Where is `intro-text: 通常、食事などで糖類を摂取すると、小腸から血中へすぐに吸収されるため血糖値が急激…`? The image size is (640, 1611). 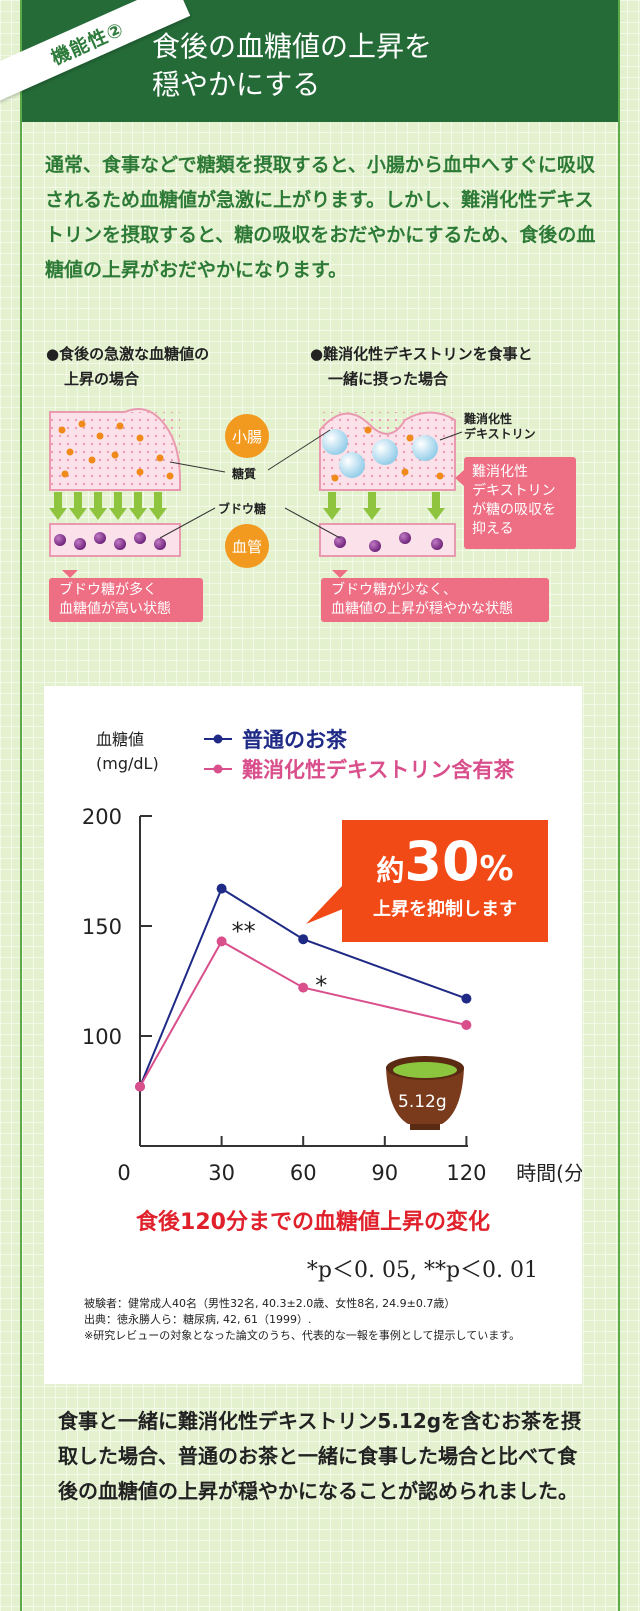 intro-text: 通常、食事などで糖類を摂取すると、小腸から血中へすぐに吸収されるため血糖値が急激… is located at coordinates (320, 217).